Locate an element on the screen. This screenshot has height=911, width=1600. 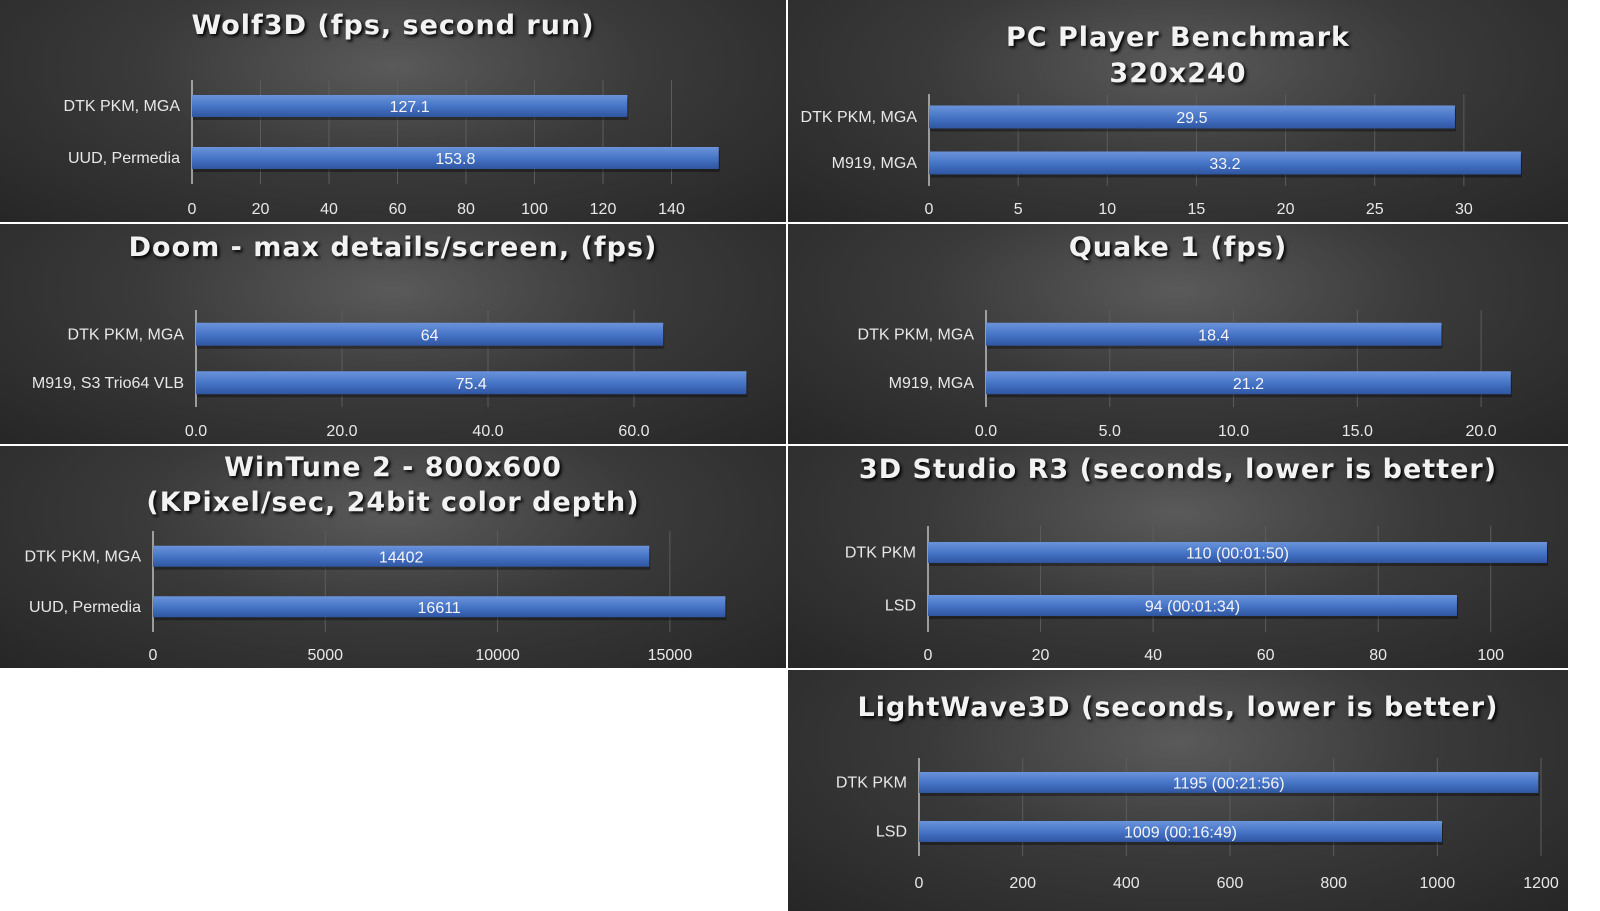
chart-title-line: (KPixel/sec, 24bit color depth) is located at coordinates (393, 502).